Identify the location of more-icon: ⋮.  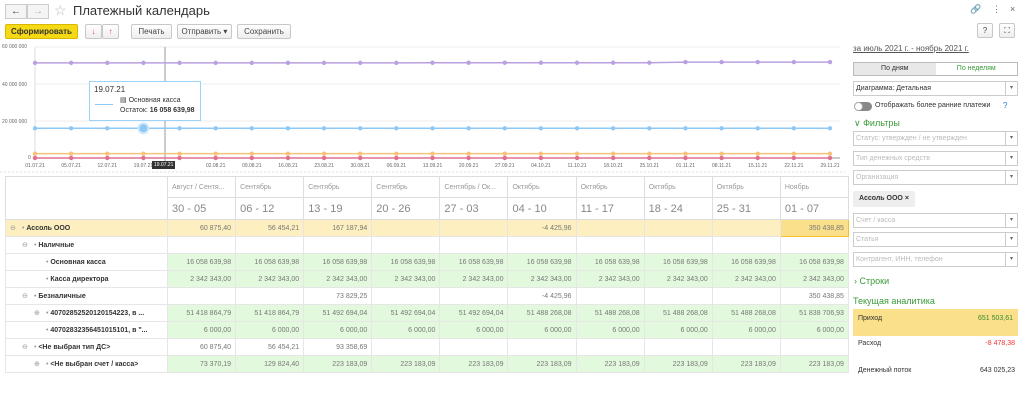
(996, 9).